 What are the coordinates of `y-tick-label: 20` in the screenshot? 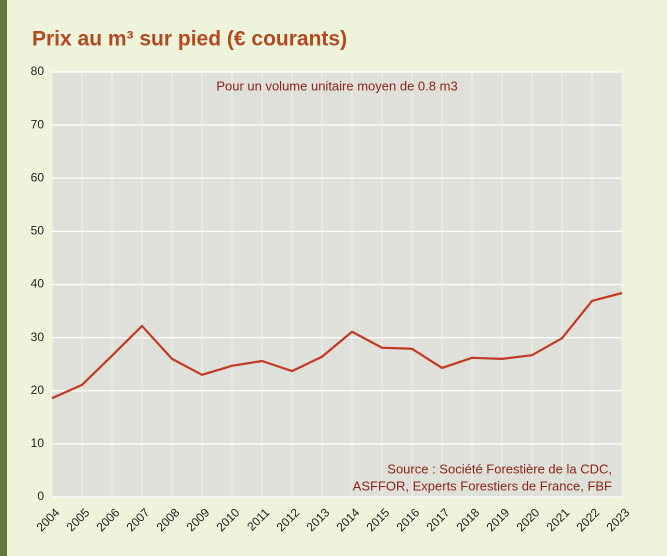 It's located at (38, 390).